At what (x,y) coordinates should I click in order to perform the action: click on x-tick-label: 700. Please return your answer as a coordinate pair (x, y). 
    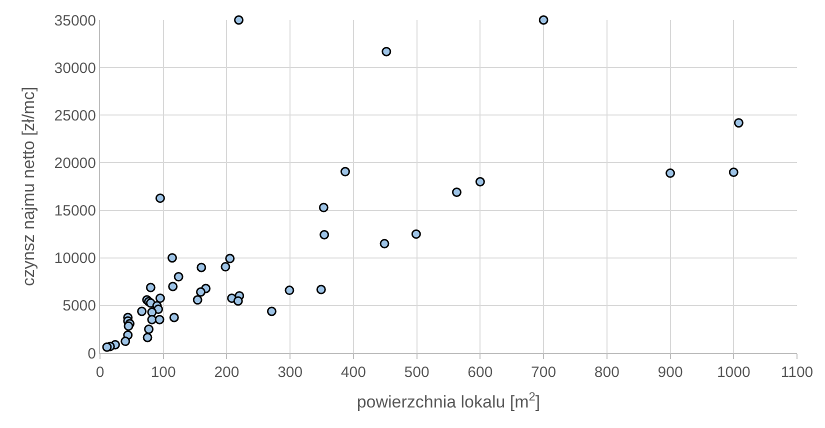
    Looking at the image, I should click on (543, 372).